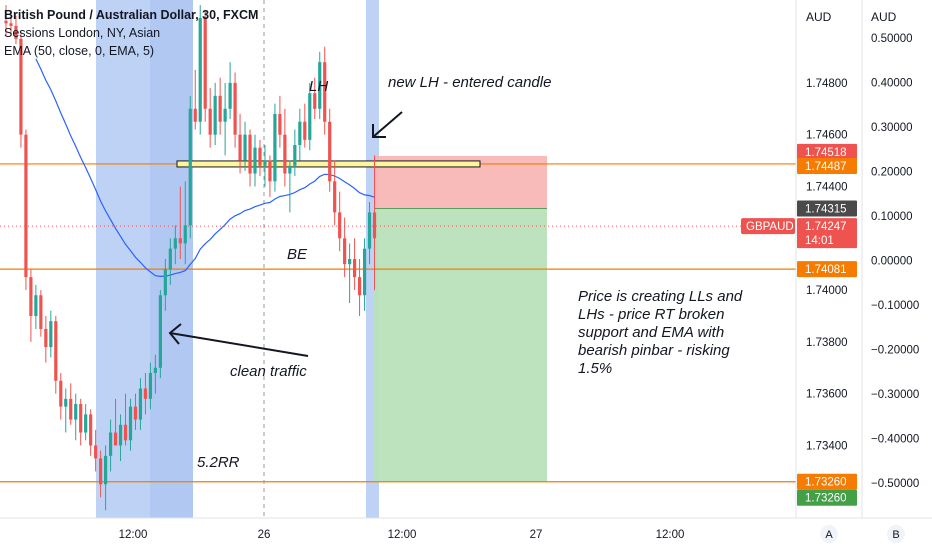 The height and width of the screenshot is (550, 932). What do you see at coordinates (895, 484) in the screenshot?
I see `percent-tick-10: −0.50000` at bounding box center [895, 484].